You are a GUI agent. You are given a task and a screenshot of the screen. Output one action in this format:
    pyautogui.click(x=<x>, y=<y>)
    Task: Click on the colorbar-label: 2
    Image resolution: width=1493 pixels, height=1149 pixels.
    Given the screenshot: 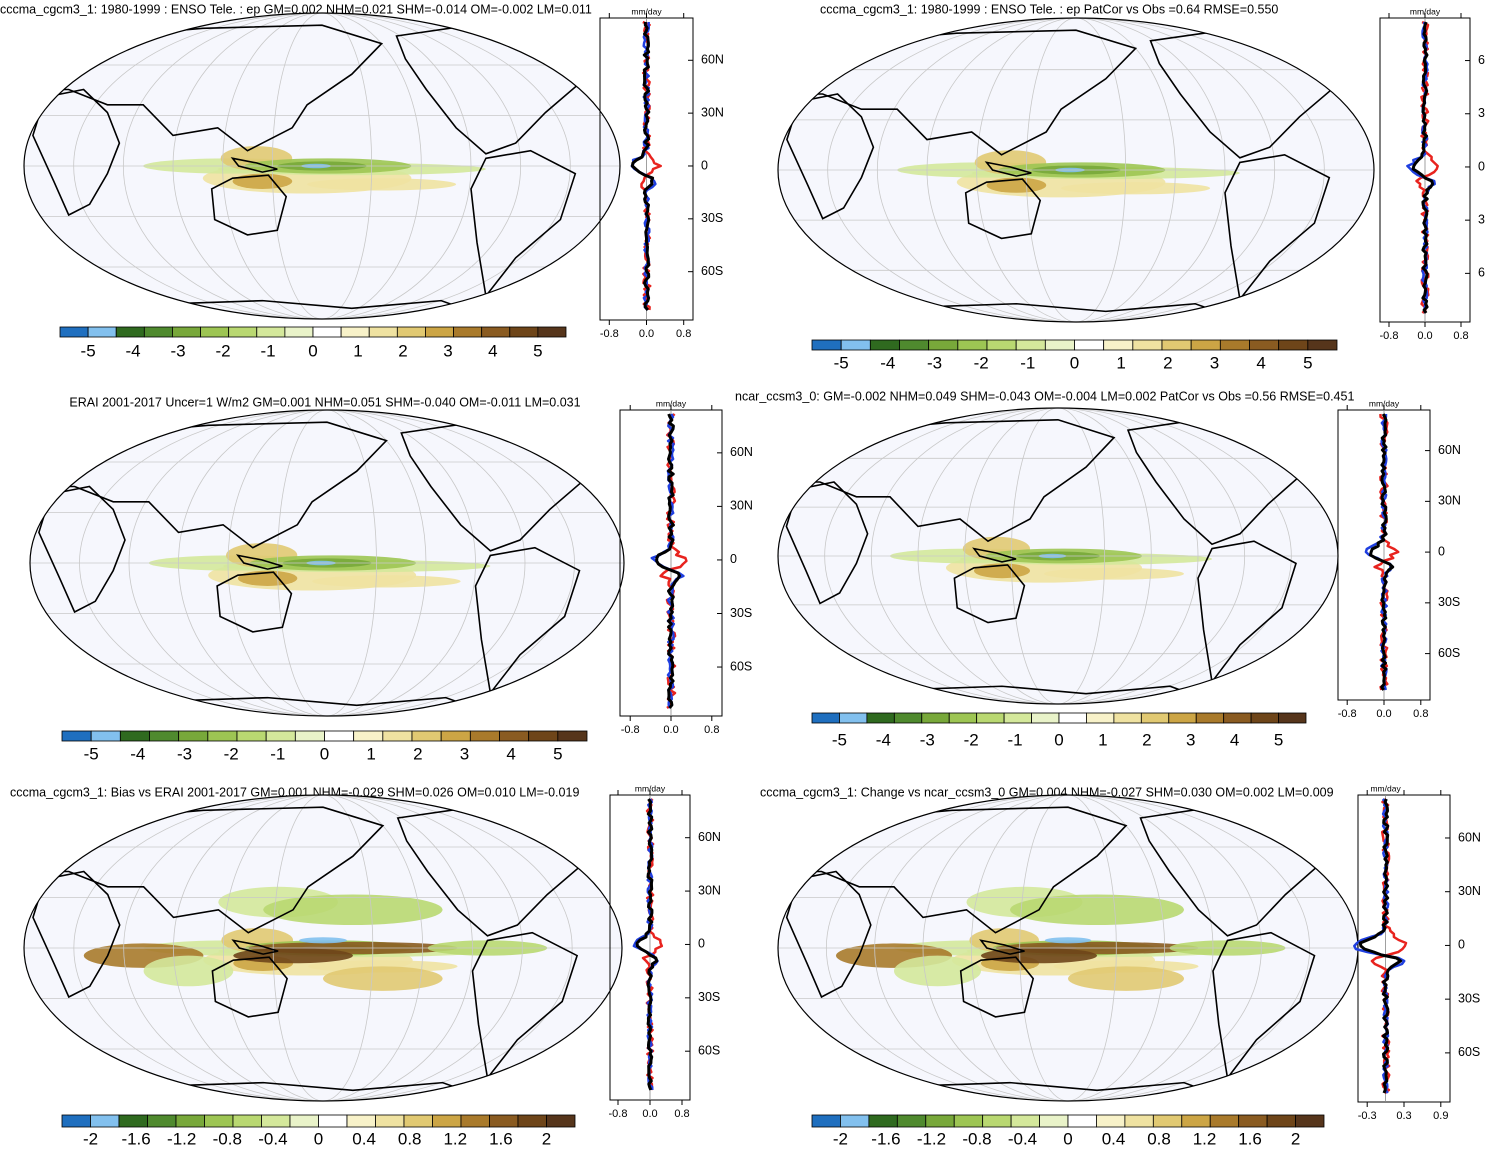 What is the action you would take?
    pyautogui.click(x=417, y=753)
    